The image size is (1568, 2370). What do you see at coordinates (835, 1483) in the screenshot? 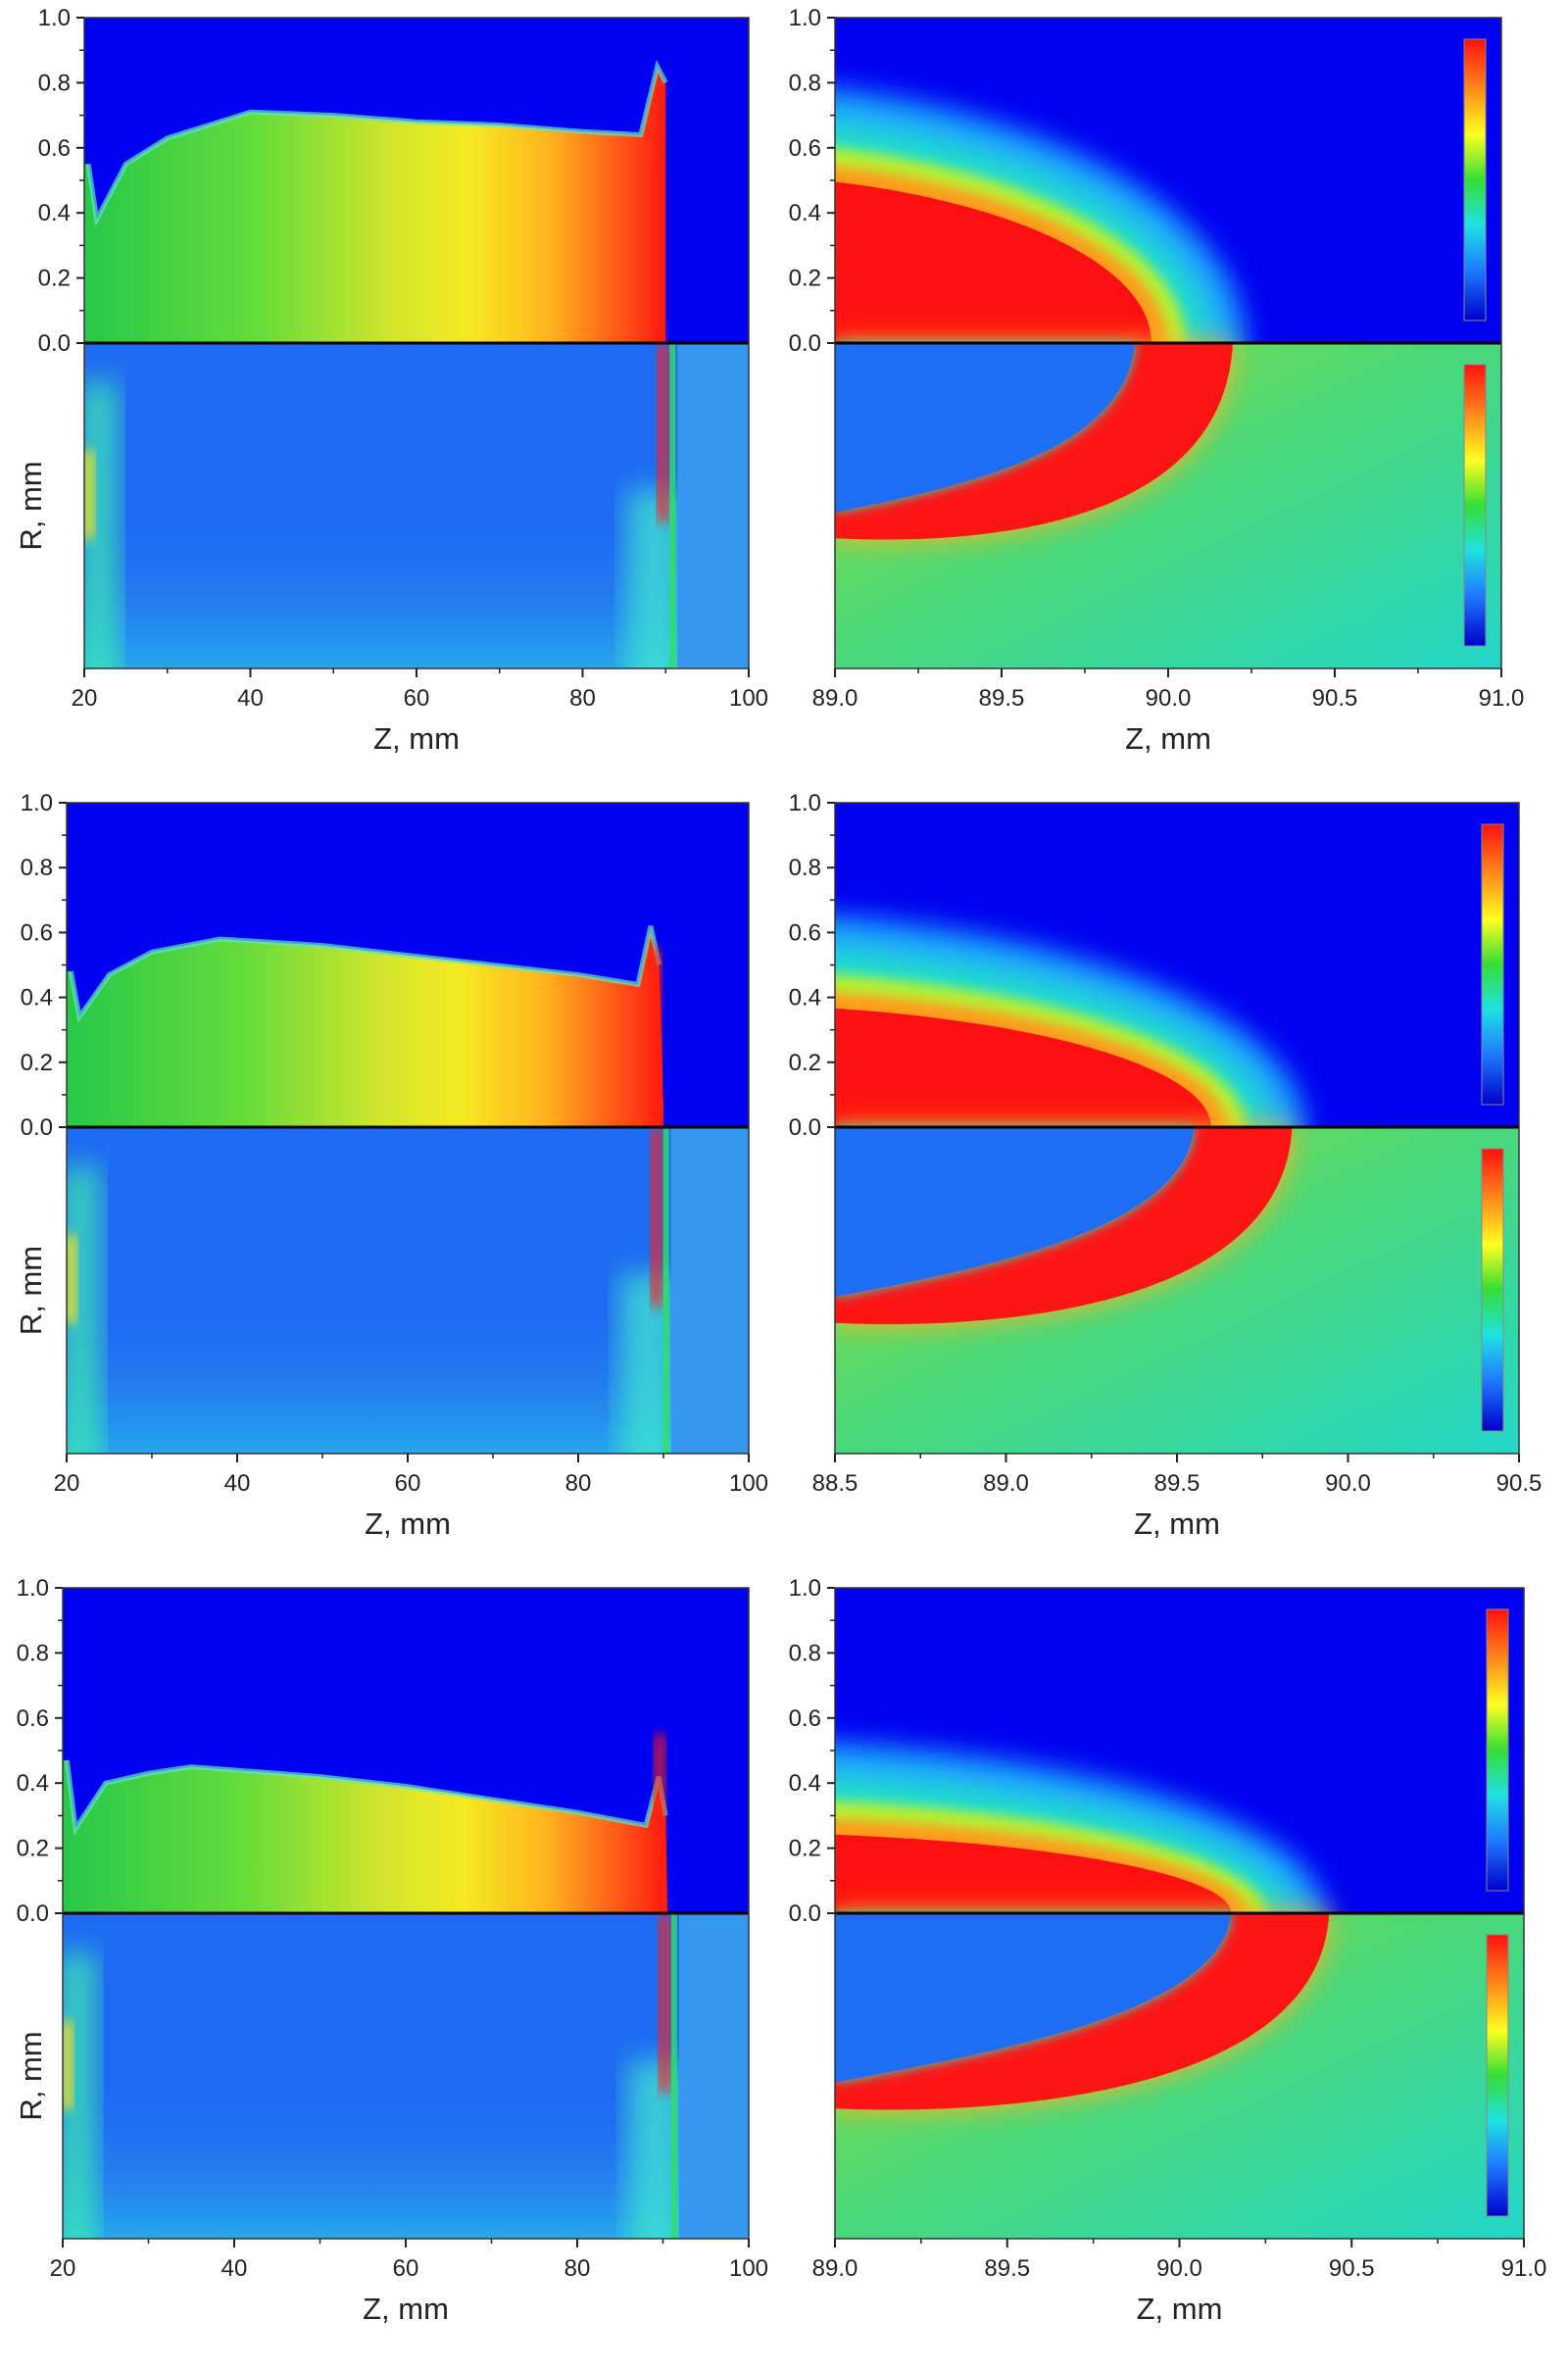
I see `x-tick-label: 88.5` at bounding box center [835, 1483].